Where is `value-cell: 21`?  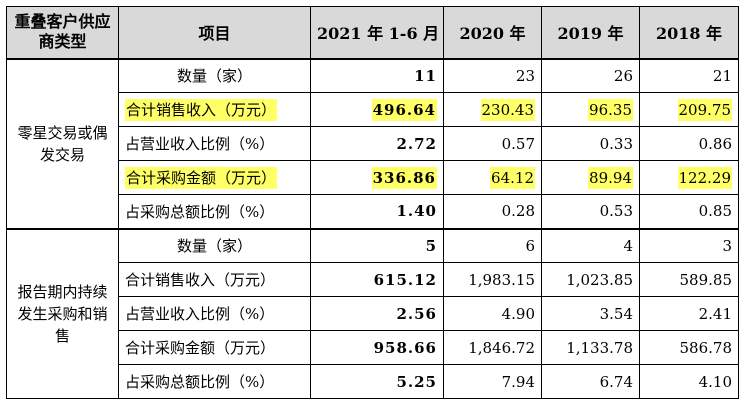 value-cell: 21 is located at coordinates (689, 75).